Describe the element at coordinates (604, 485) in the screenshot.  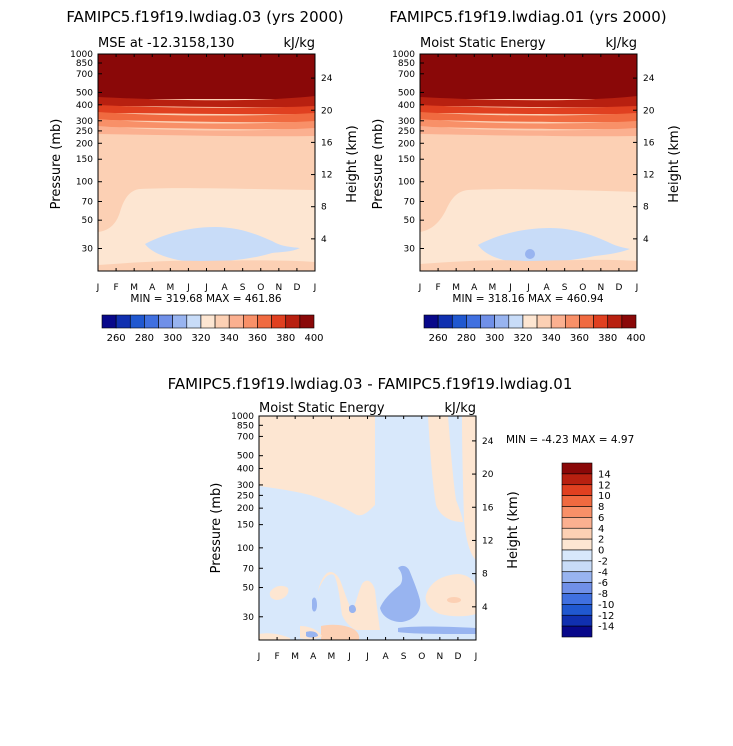
I see `colorbar-label: 12` at that location.